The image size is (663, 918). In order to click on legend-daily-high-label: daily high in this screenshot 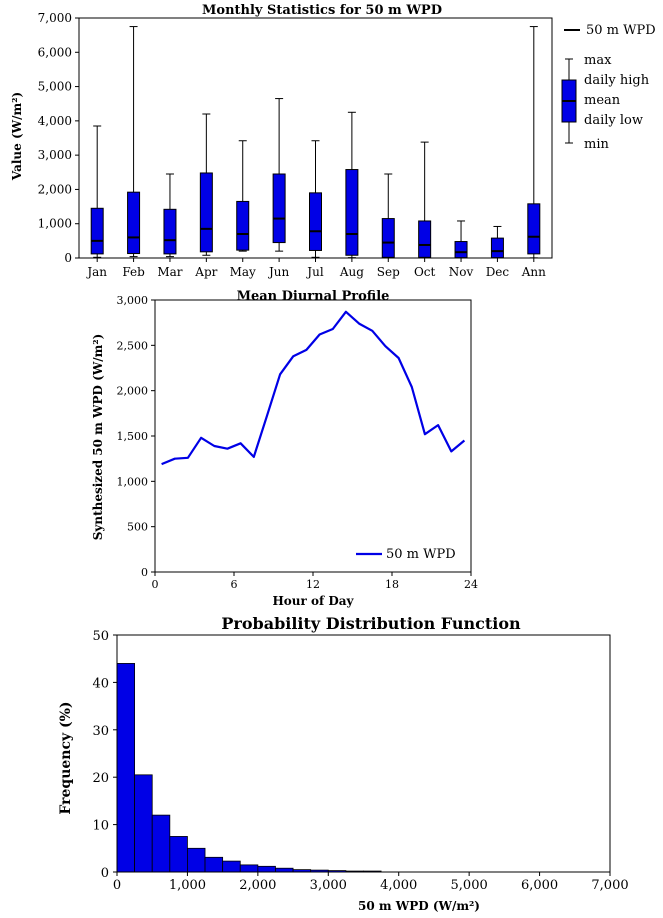, I will do `click(617, 80)`.